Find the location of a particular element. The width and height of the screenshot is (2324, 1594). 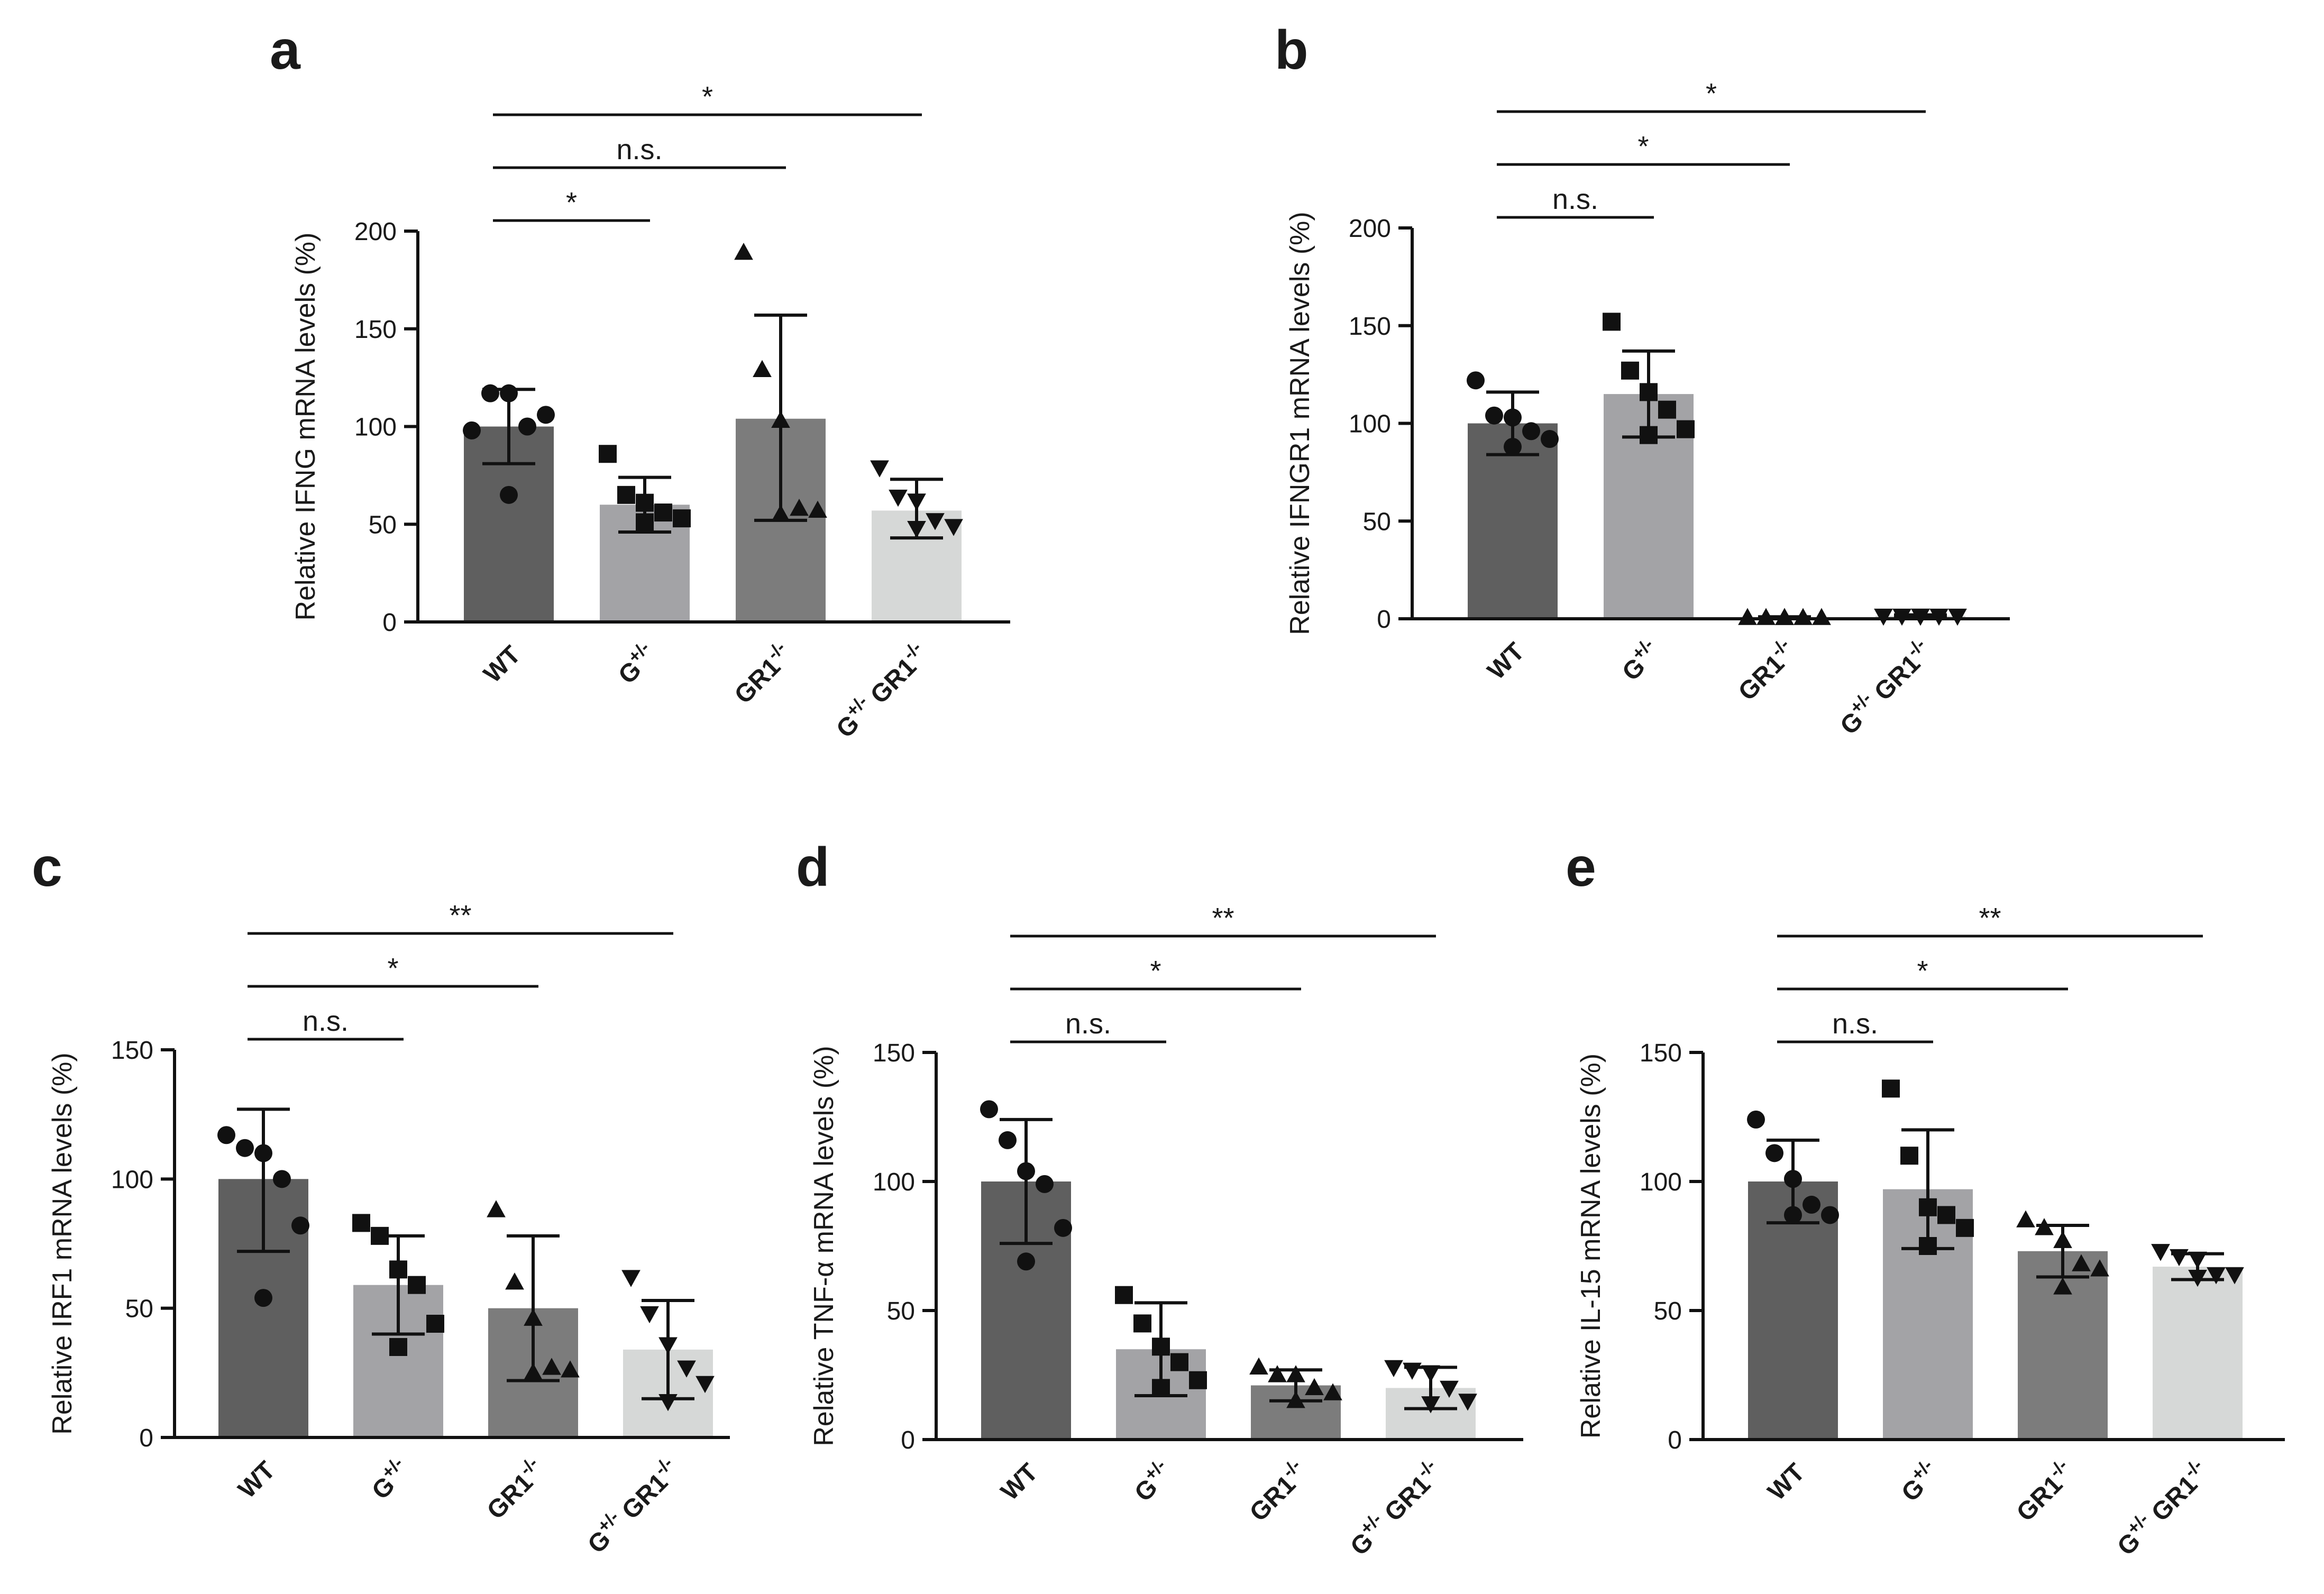

y-axis-title: Relative IL-15 mRNA levels (%) is located at coordinates (1591, 1246).